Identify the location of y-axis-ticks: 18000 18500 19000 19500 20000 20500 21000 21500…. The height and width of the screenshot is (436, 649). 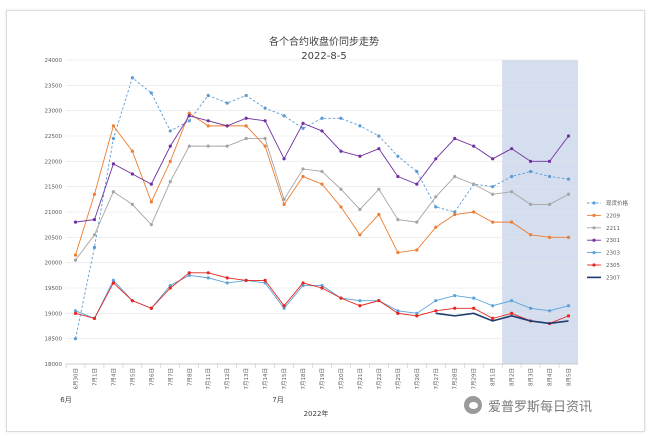
(54, 213).